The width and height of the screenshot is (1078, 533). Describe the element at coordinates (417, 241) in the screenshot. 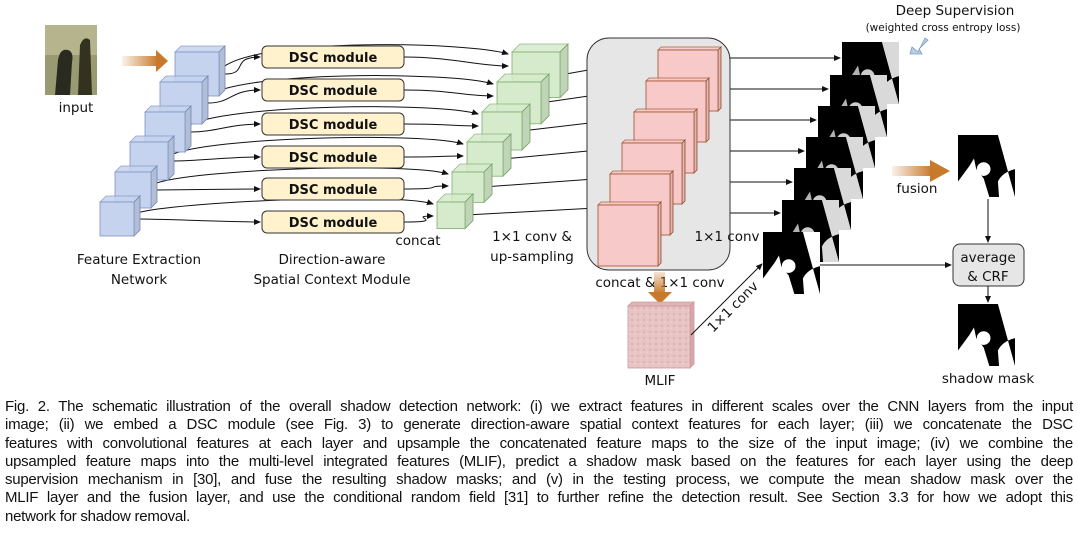

I see `concat-label: concat` at that location.